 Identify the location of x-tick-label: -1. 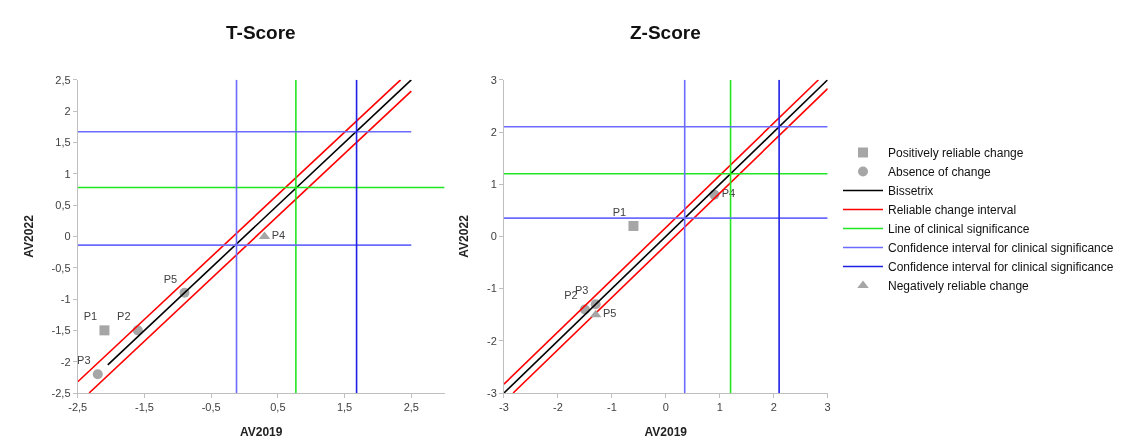
(611, 407).